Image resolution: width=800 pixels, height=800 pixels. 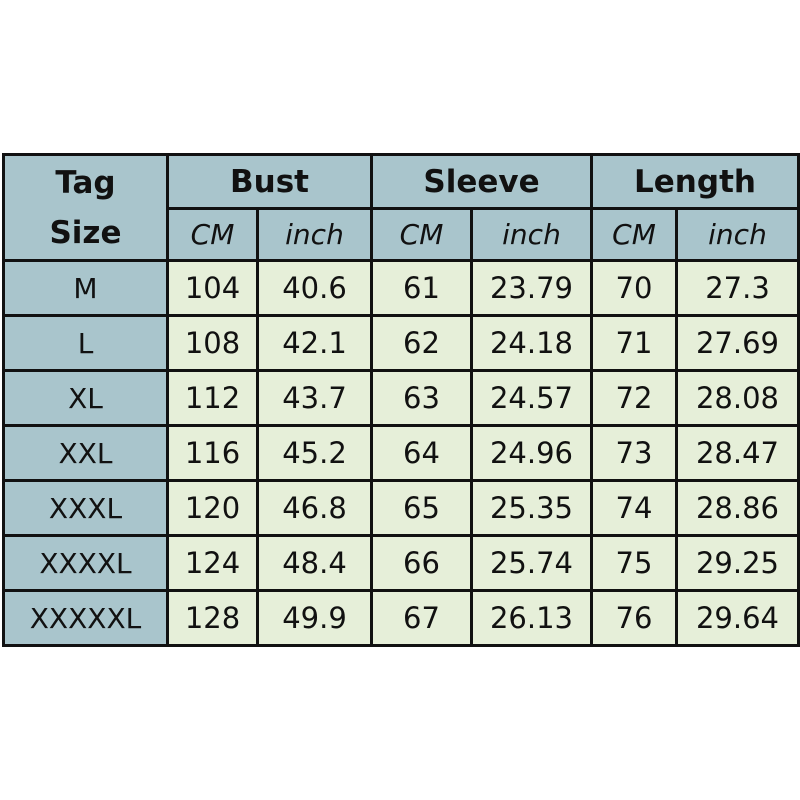 I want to click on value-cell: 120, so click(x=212, y=508).